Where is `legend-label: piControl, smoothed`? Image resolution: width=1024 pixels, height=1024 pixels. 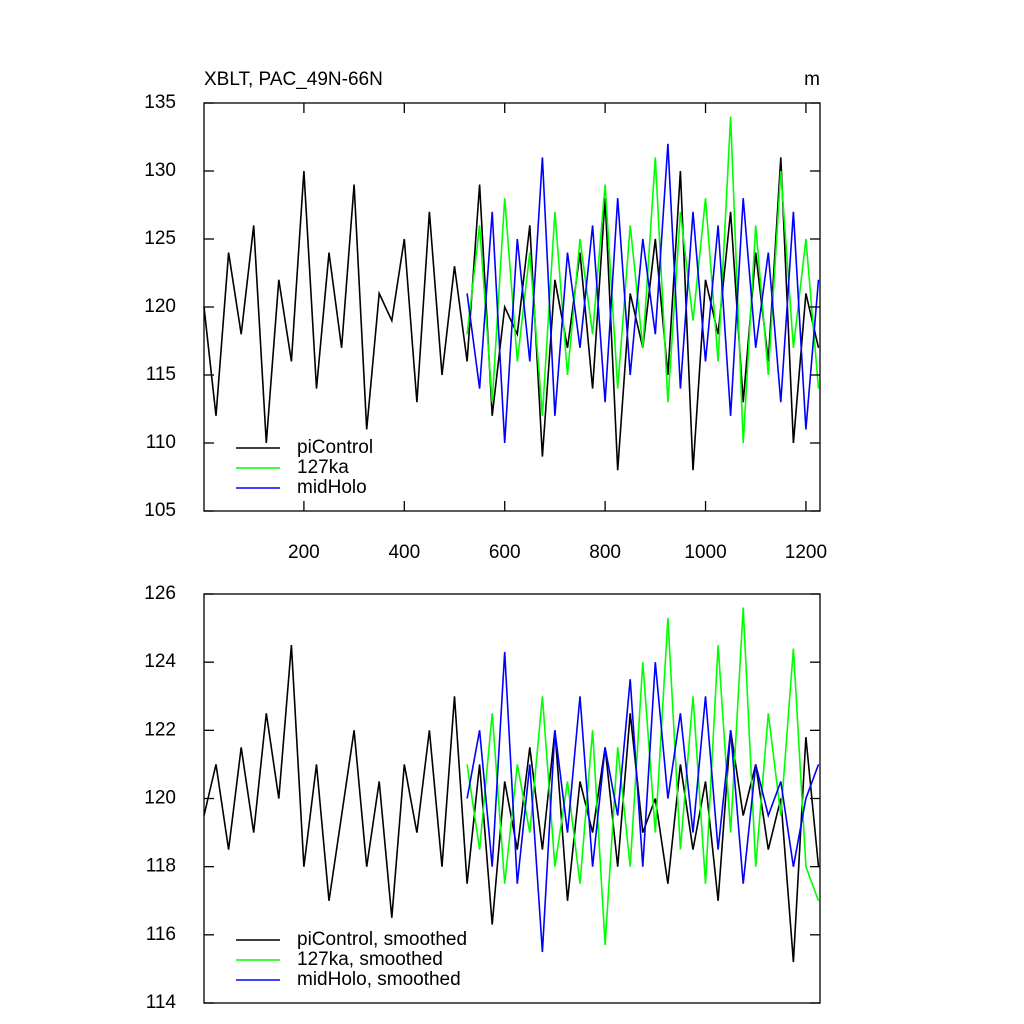 legend-label: piControl, smoothed is located at coordinates (382, 939).